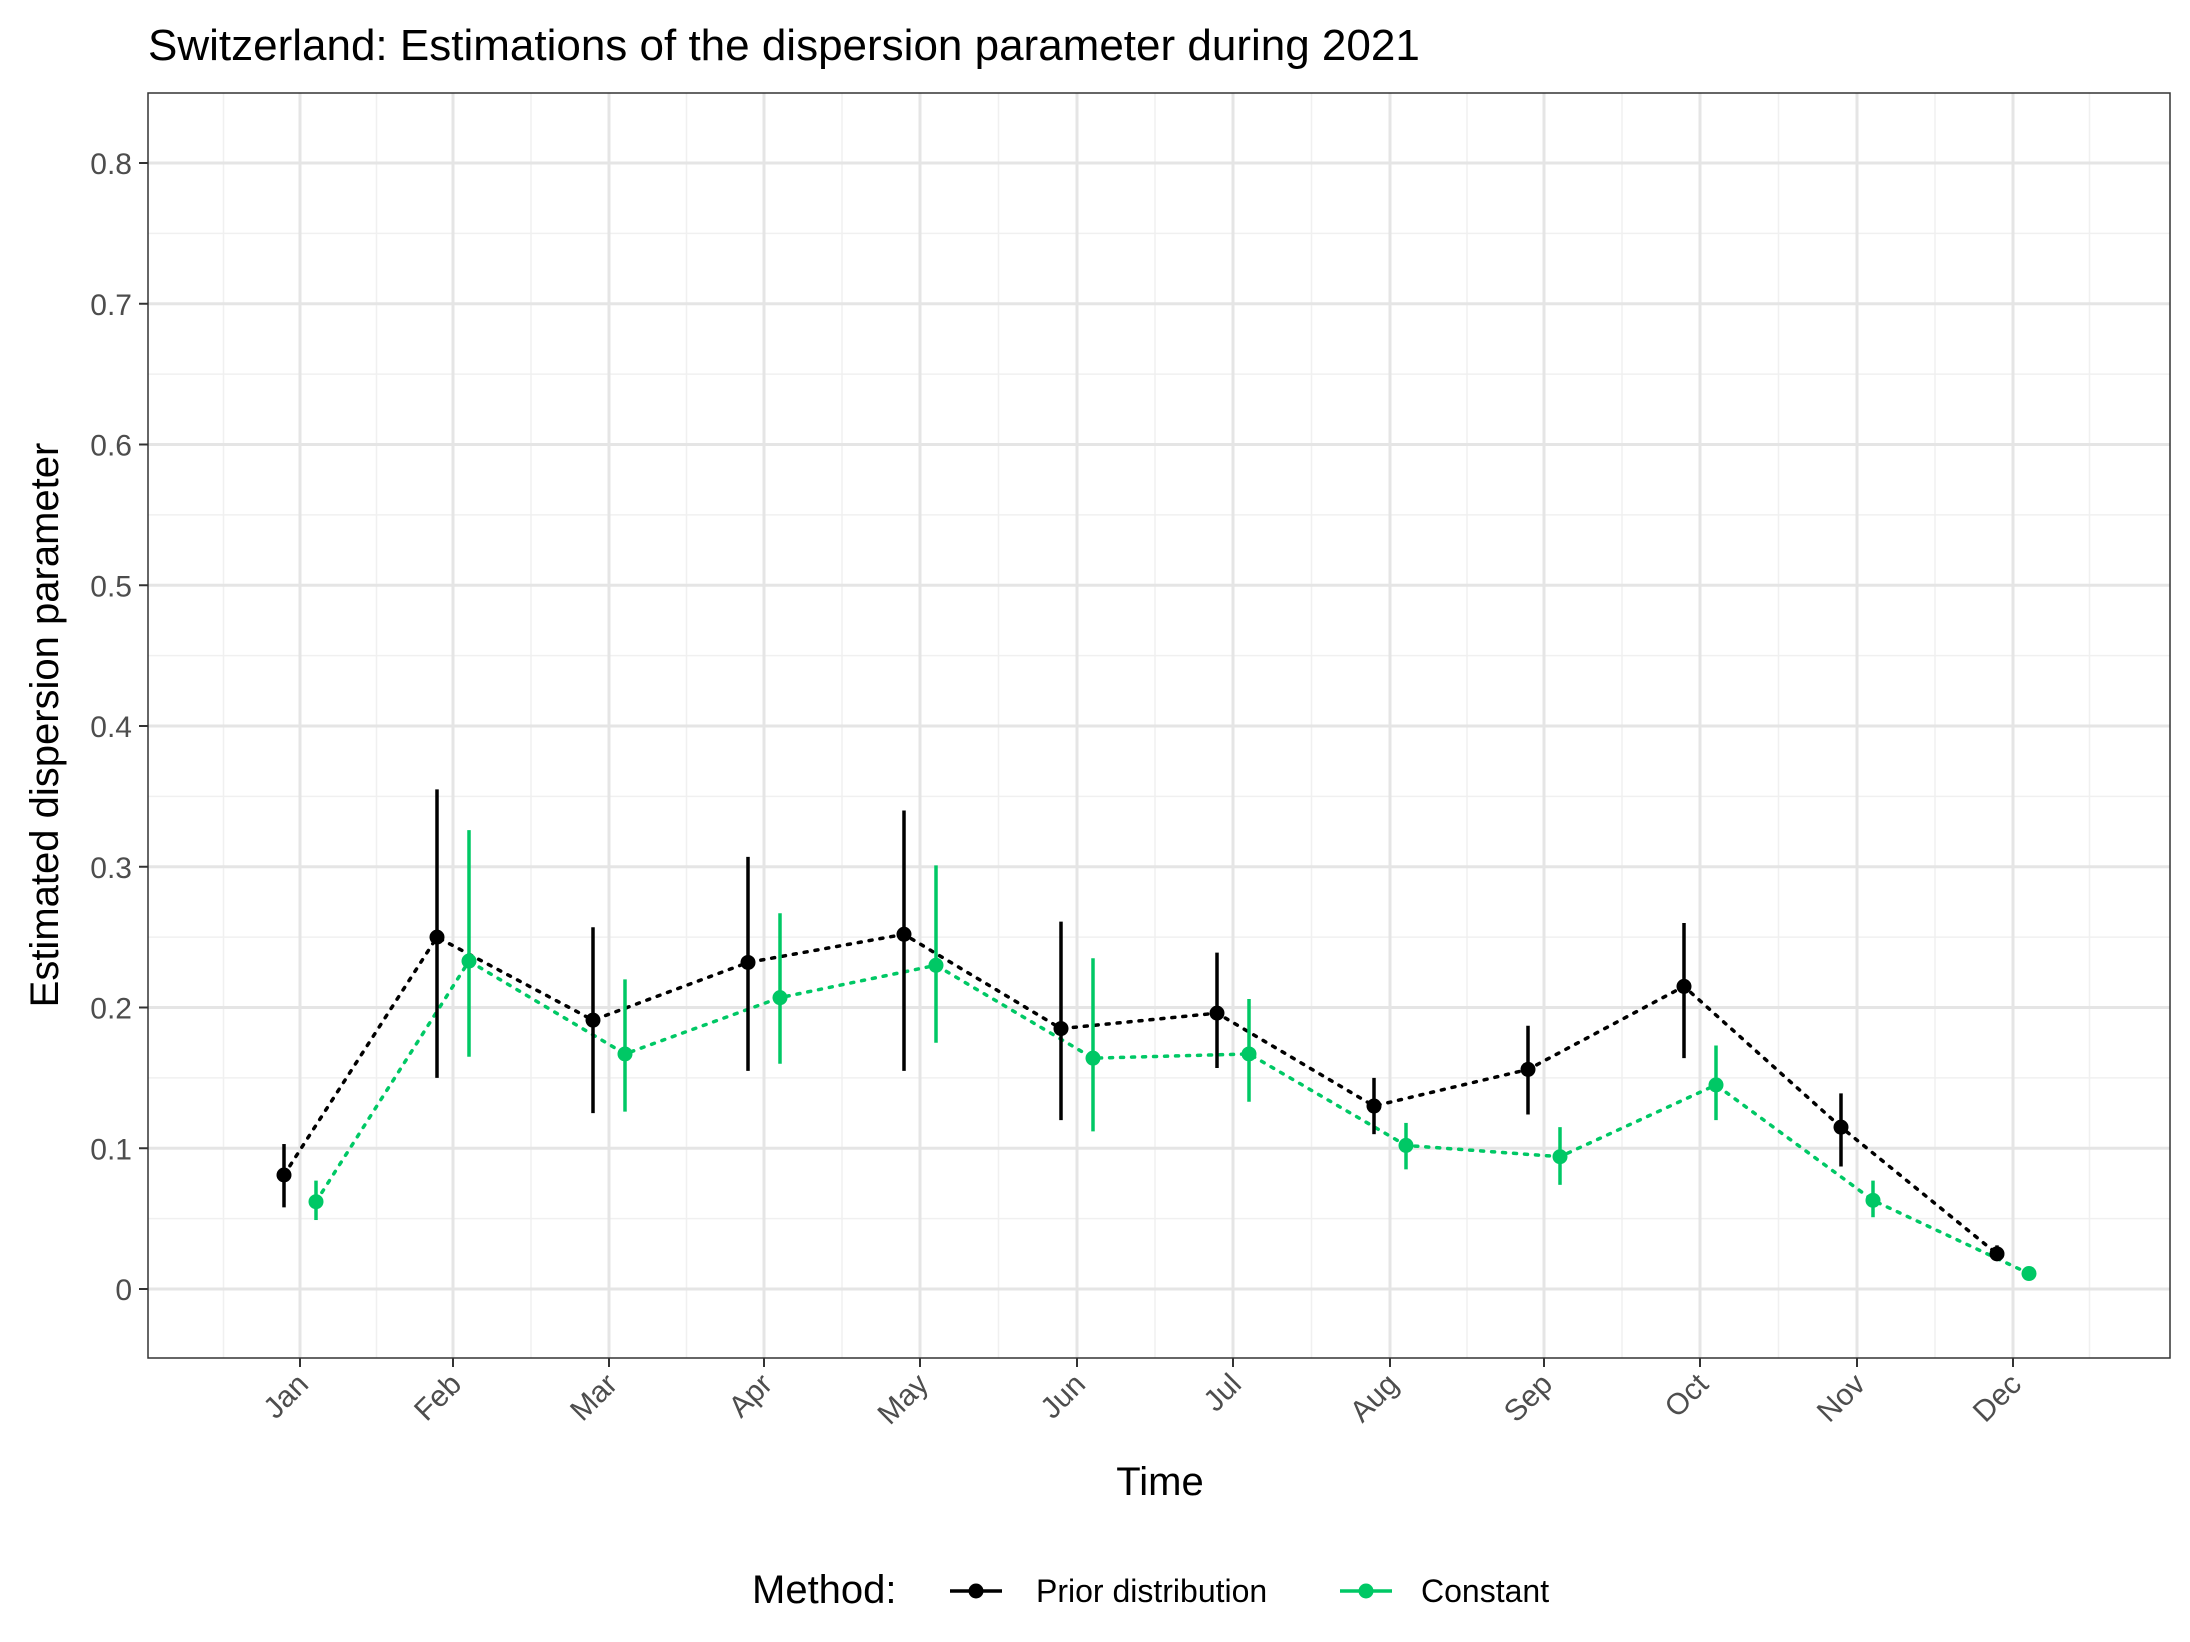 This screenshot has height=1642, width=2190. Describe the element at coordinates (111, 1009) in the screenshot. I see `y-tick-label: 0.2` at that location.